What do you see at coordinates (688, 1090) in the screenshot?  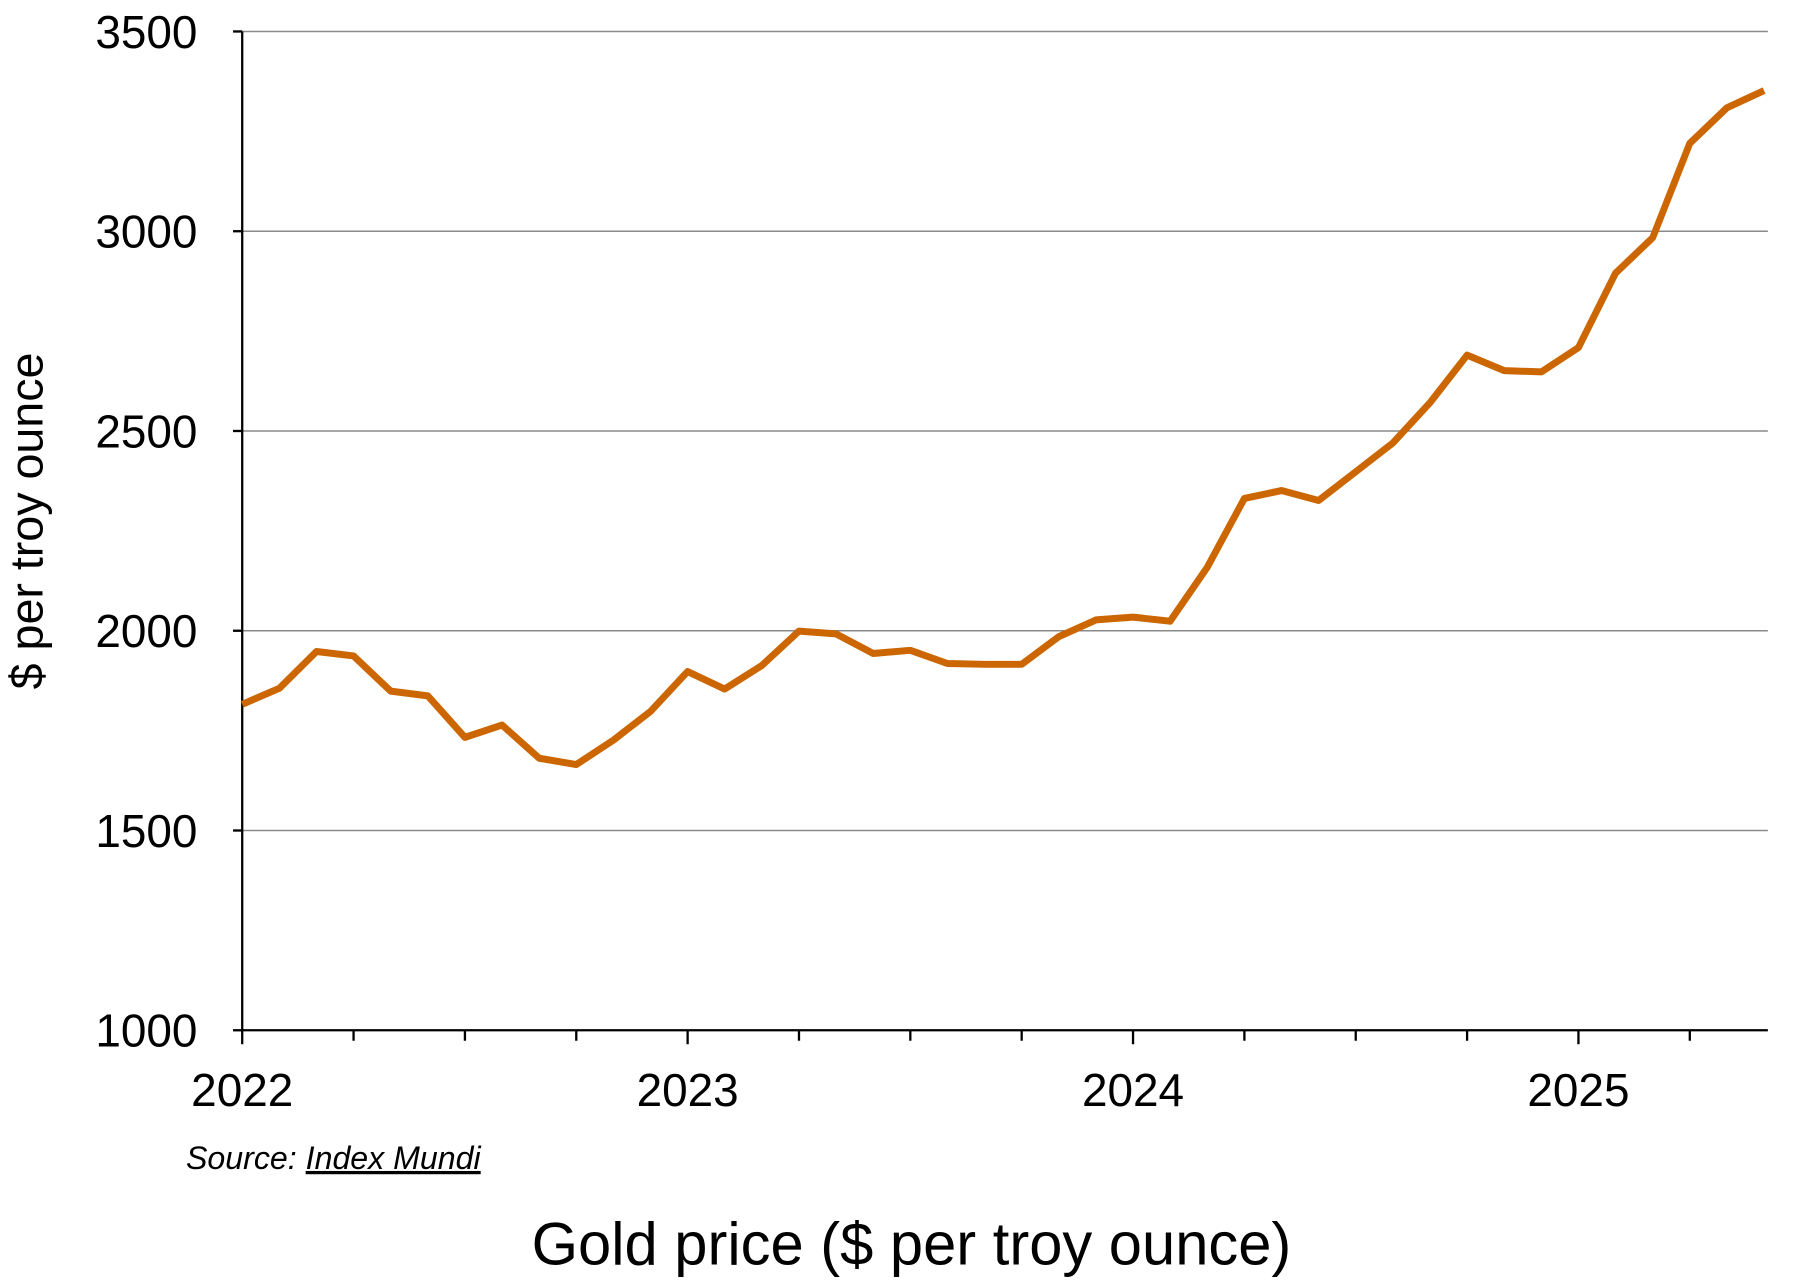 I see `x-tick-label: 2023` at bounding box center [688, 1090].